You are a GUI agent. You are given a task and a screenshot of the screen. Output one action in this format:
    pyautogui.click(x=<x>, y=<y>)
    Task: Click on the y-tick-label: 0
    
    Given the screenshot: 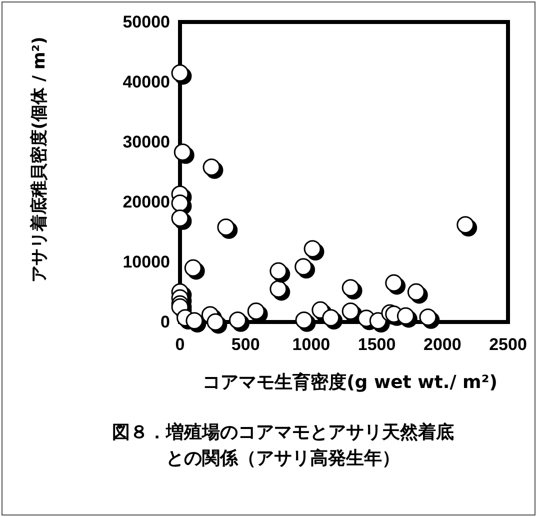 What is the action you would take?
    pyautogui.click(x=165, y=322)
    